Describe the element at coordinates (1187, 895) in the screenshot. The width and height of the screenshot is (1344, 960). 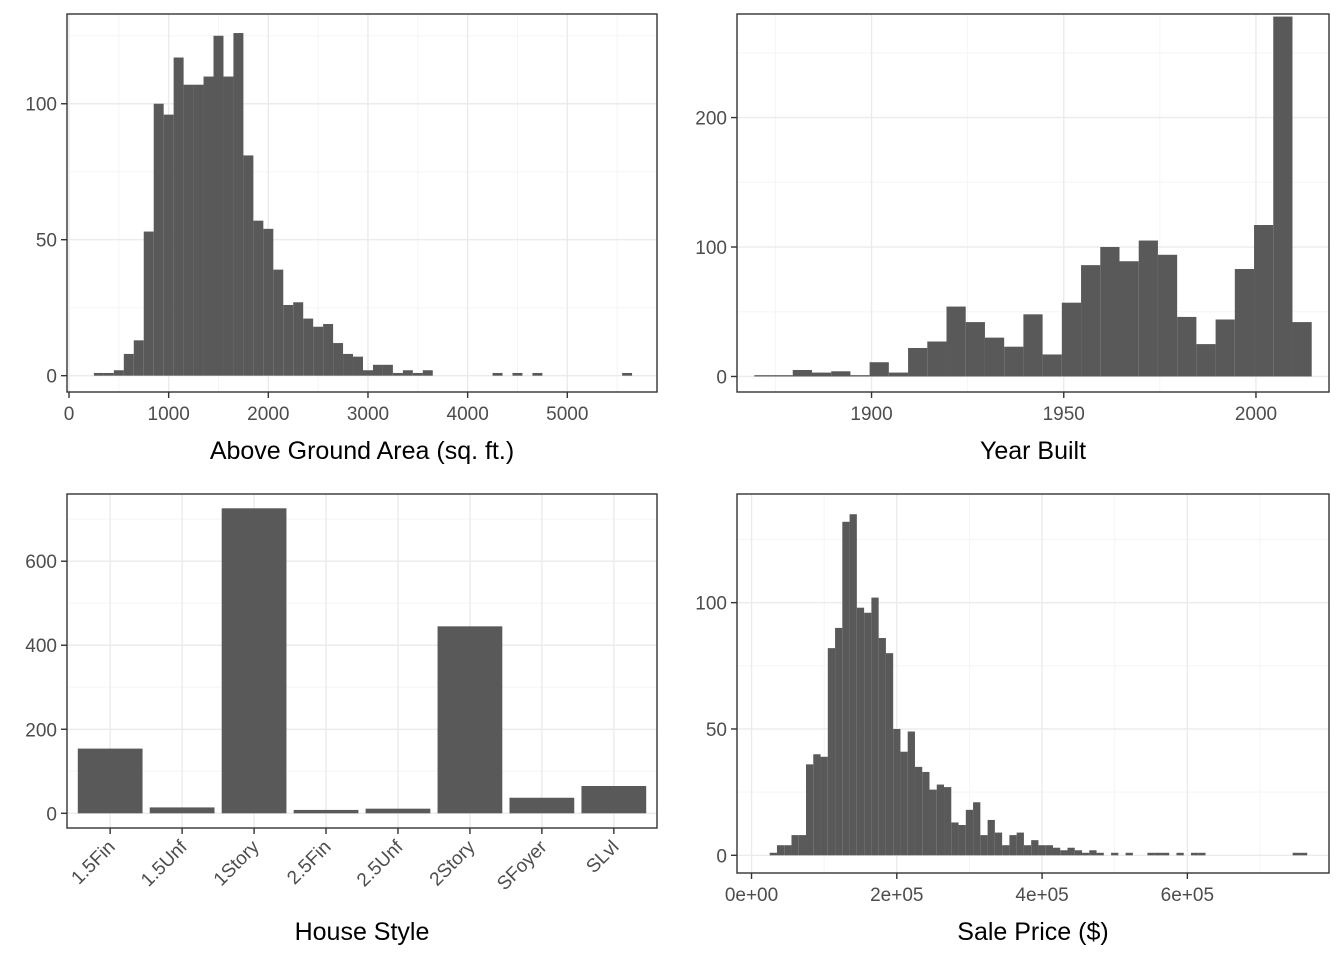
I see `x-tick-label: 6e+05` at that location.